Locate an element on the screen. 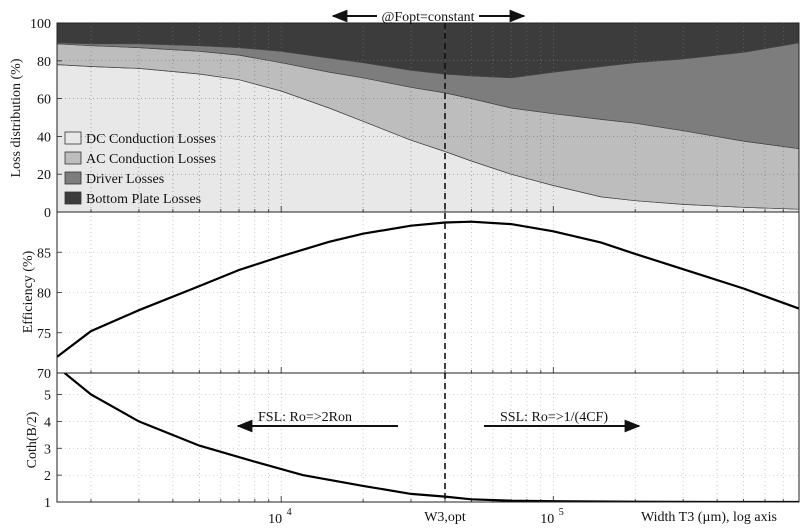 This screenshot has width=805, height=530. efficiency-yticks: 70 75 80 85 is located at coordinates (49, 314).